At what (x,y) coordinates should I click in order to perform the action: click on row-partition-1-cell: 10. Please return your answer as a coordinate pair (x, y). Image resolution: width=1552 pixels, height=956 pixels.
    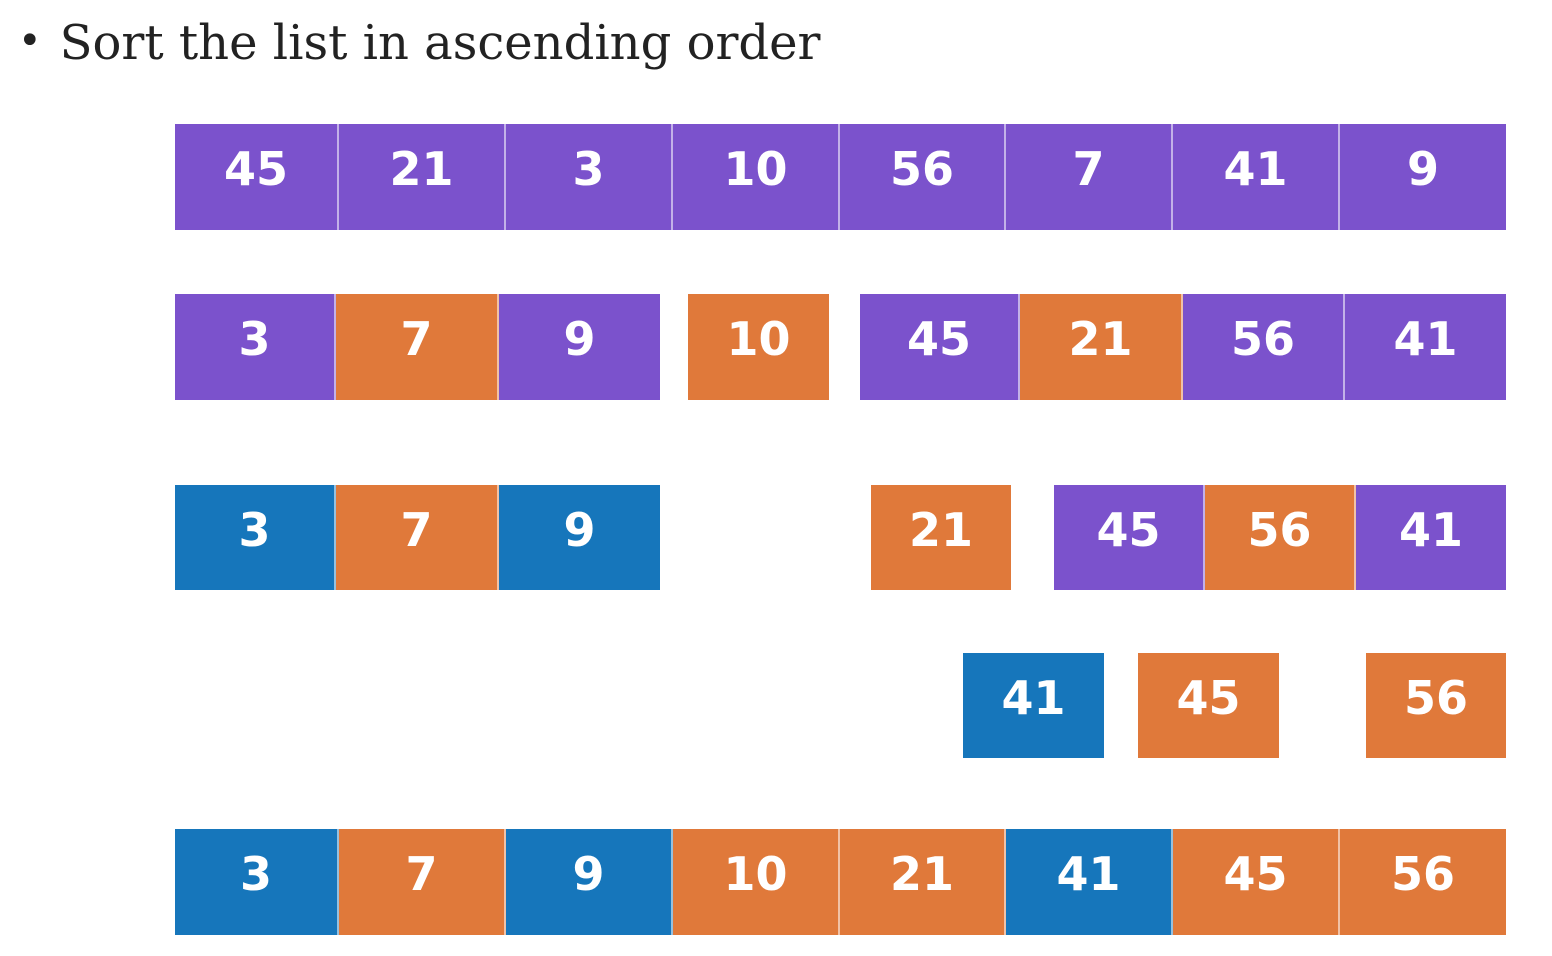
    Looking at the image, I should click on (758, 347).